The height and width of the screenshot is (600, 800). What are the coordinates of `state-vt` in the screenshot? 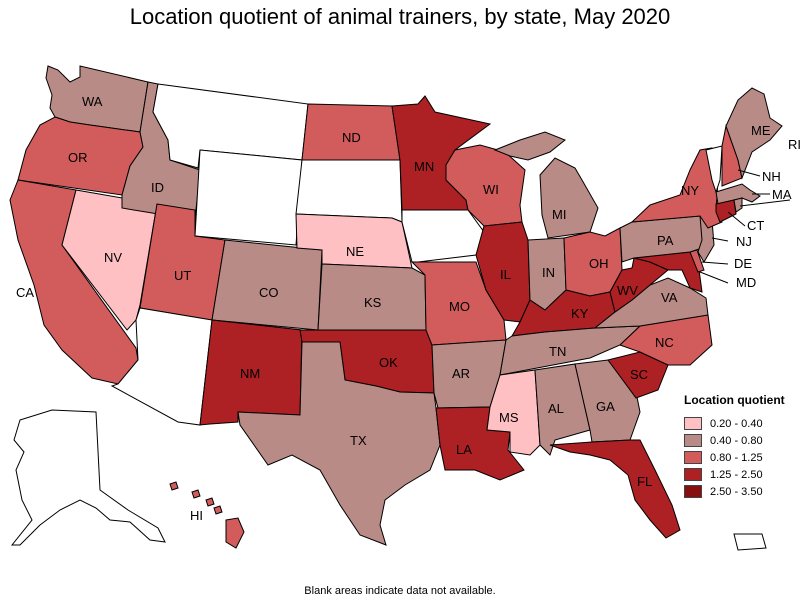 It's located at (714, 169).